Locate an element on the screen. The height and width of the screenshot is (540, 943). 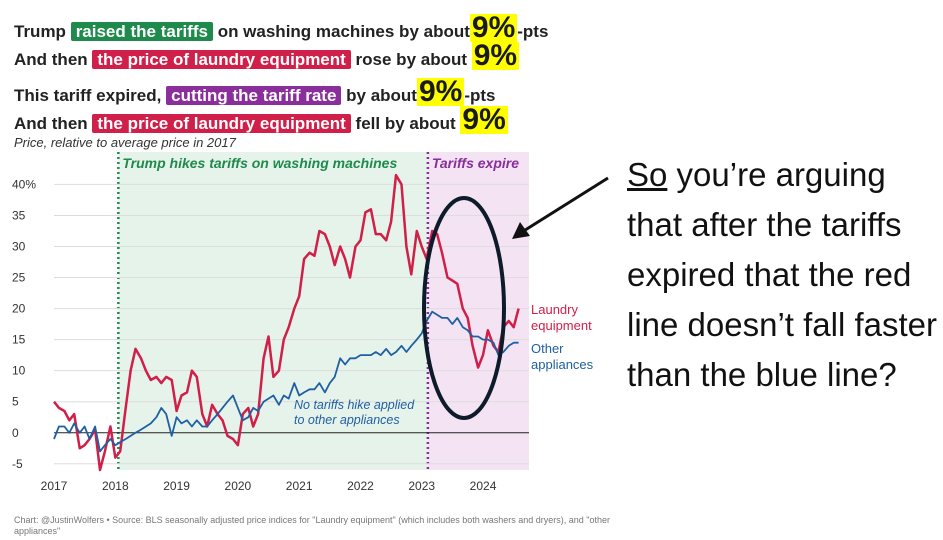
x-tick-label: 2018 is located at coordinates (115, 486).